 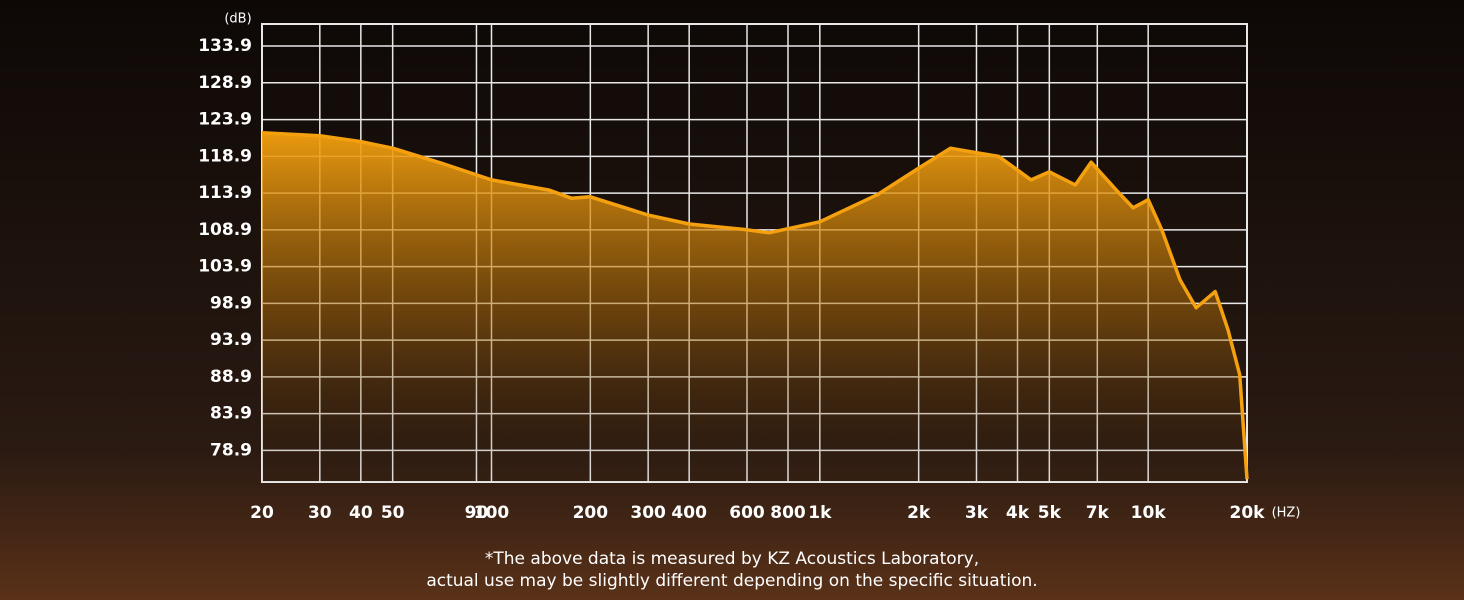 What do you see at coordinates (689, 513) in the screenshot?
I see `x-tick-label: 400` at bounding box center [689, 513].